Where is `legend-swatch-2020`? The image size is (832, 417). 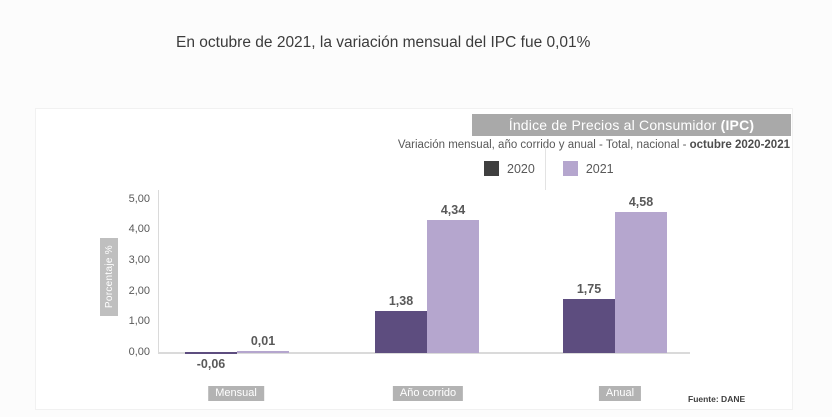 legend-swatch-2020 is located at coordinates (491, 168).